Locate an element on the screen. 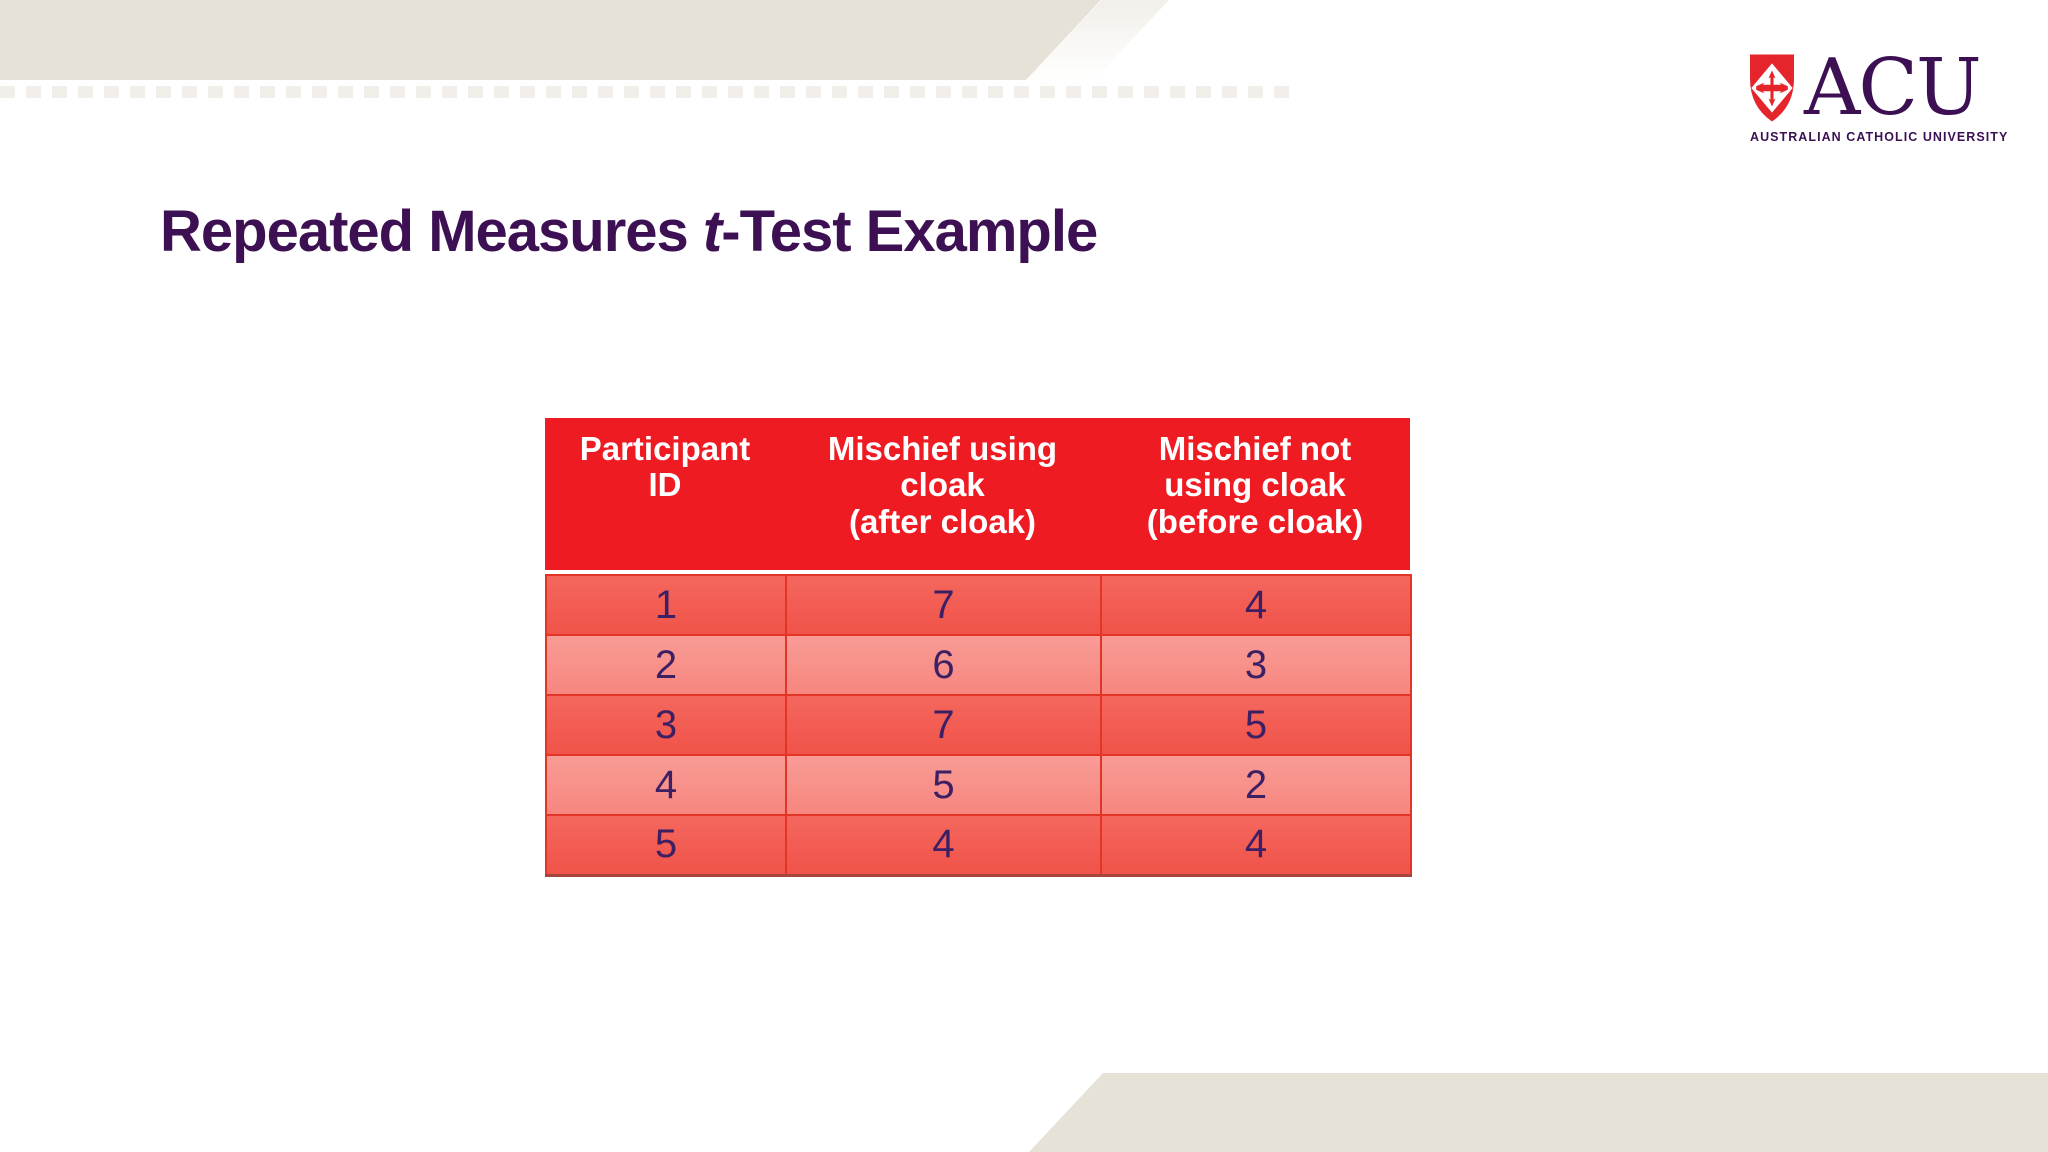 The image size is (2048, 1152). table-header-participant-id: Participant ID is located at coordinates (665, 467).